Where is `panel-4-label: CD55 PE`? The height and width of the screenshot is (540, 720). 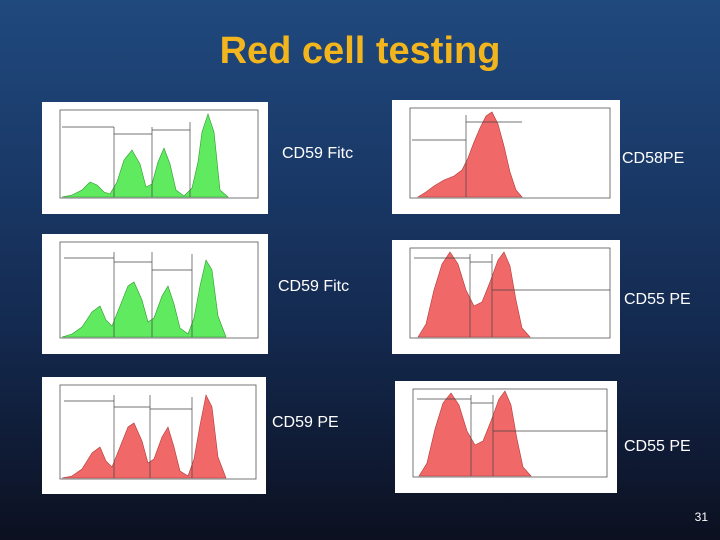
panel-4-label: CD55 PE is located at coordinates (657, 299).